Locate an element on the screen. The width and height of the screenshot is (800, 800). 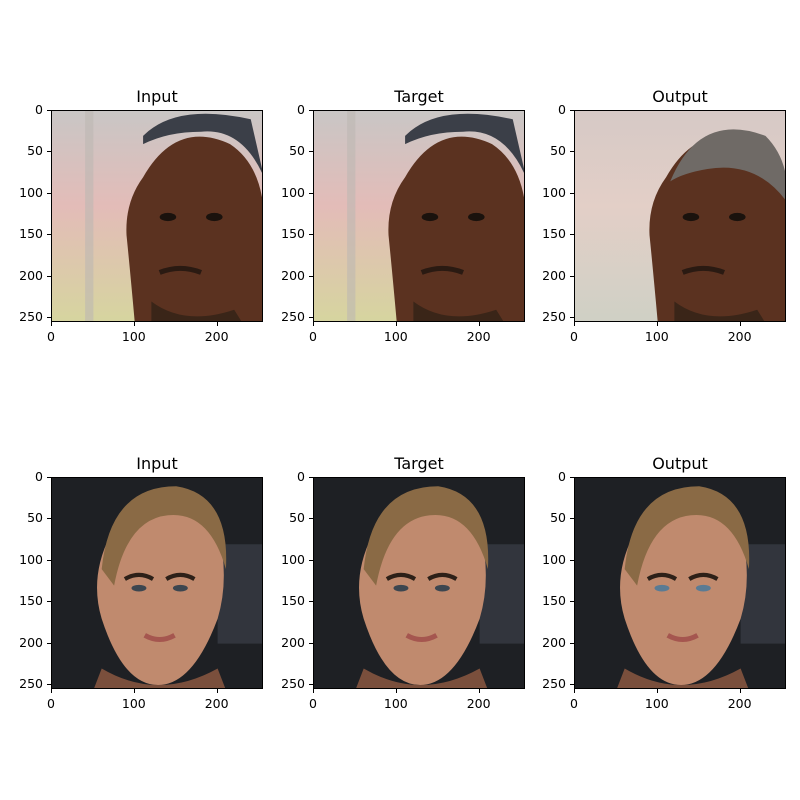
panel-title: Output is located at coordinates (680, 463).